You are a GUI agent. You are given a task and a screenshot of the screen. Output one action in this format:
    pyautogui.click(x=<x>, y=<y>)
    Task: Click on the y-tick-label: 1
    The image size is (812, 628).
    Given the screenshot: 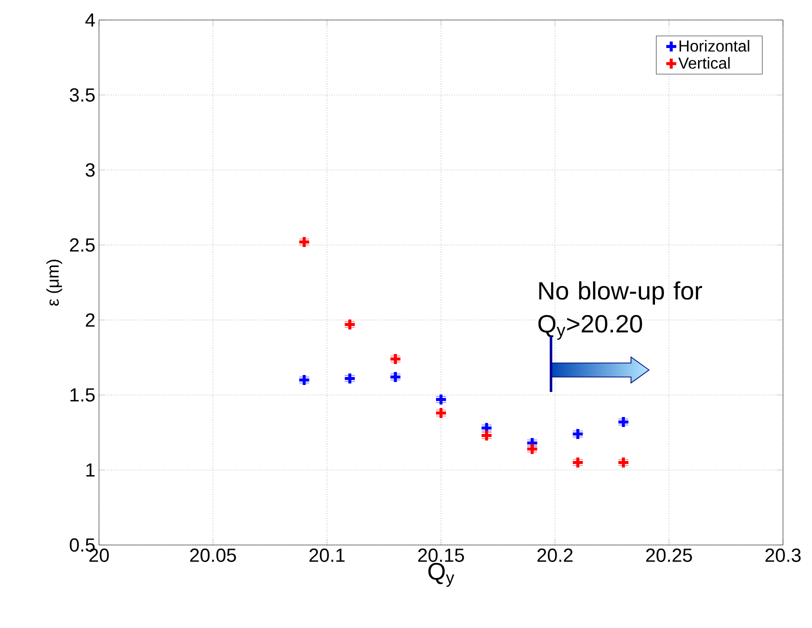 What is the action you would take?
    pyautogui.click(x=90, y=470)
    